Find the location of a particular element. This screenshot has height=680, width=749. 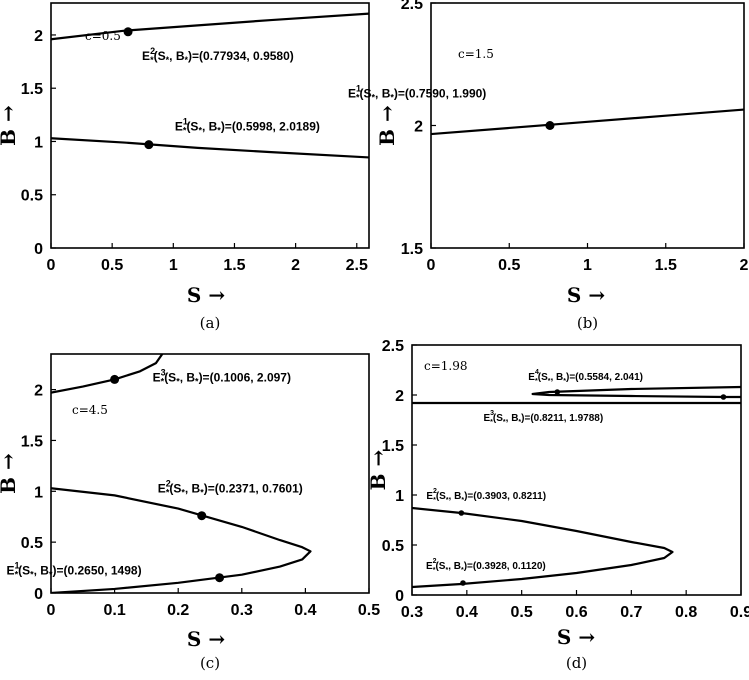

panel-caption: (a) is located at coordinates (210, 323).